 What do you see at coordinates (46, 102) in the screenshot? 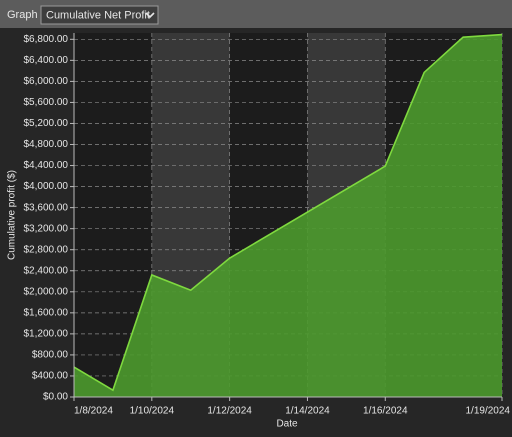
I see `y-tick-label: $5,600.00` at bounding box center [46, 102].